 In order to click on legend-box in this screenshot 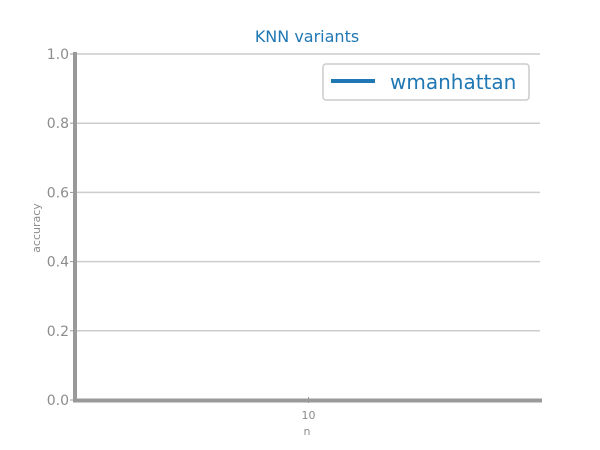, I will do `click(426, 82)`.